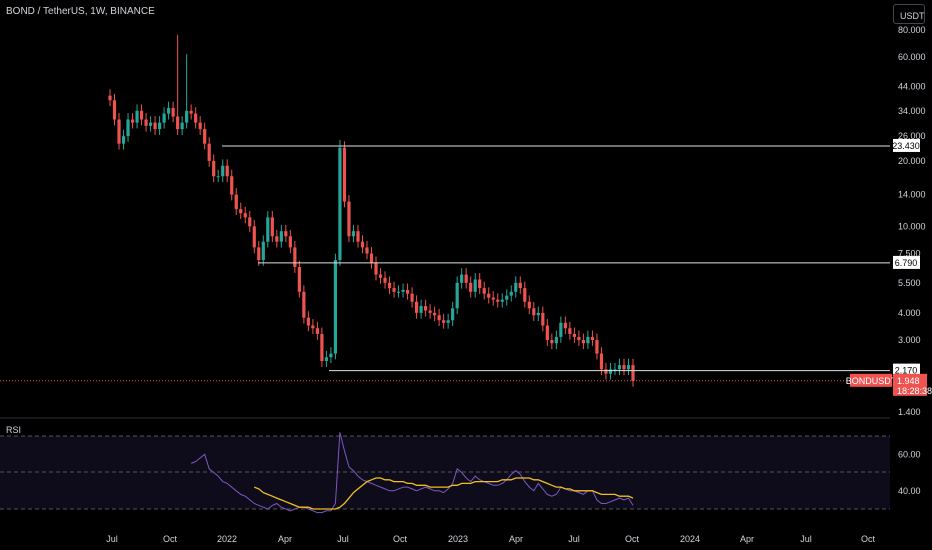 The width and height of the screenshot is (932, 550). I want to click on price-axis-tick: 7.500, so click(909, 254).